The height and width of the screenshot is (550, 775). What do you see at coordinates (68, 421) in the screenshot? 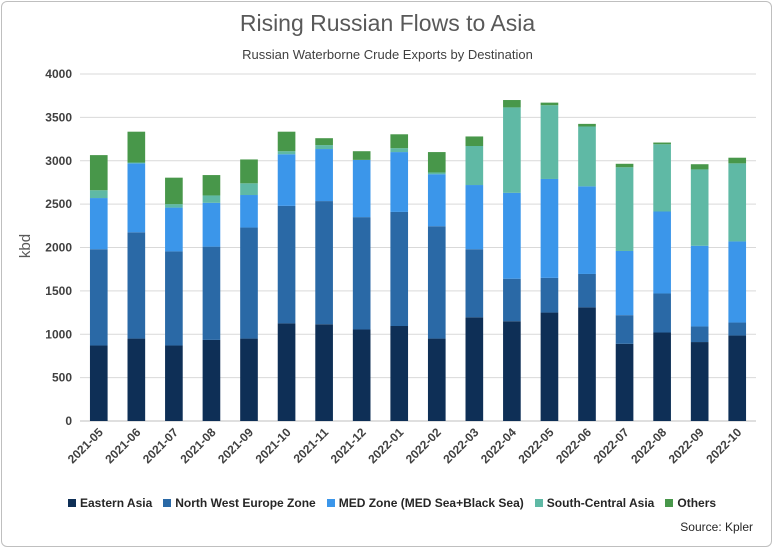
I see `y-tick-label: 0` at bounding box center [68, 421].